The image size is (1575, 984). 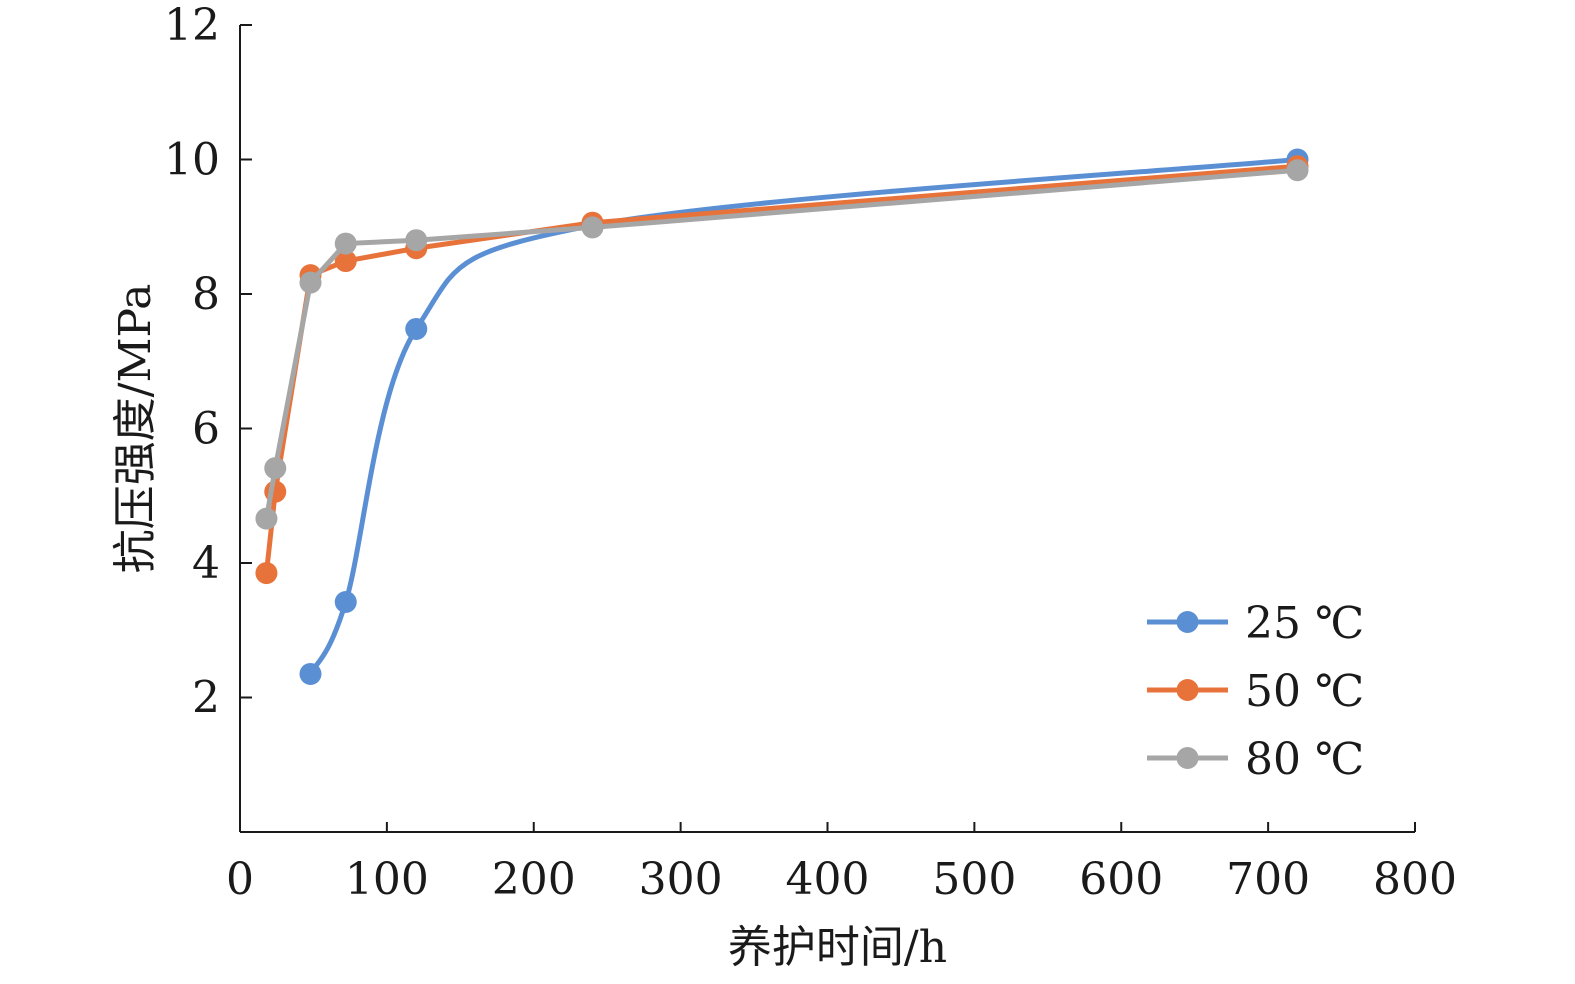 I want to click on x-tick-label: 200, so click(x=534, y=879).